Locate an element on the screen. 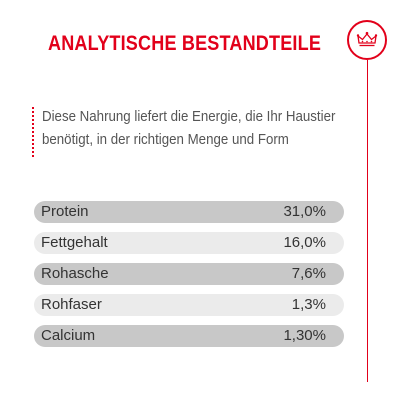 This screenshot has height=400, width=400. row-label: Calcium is located at coordinates (68, 335).